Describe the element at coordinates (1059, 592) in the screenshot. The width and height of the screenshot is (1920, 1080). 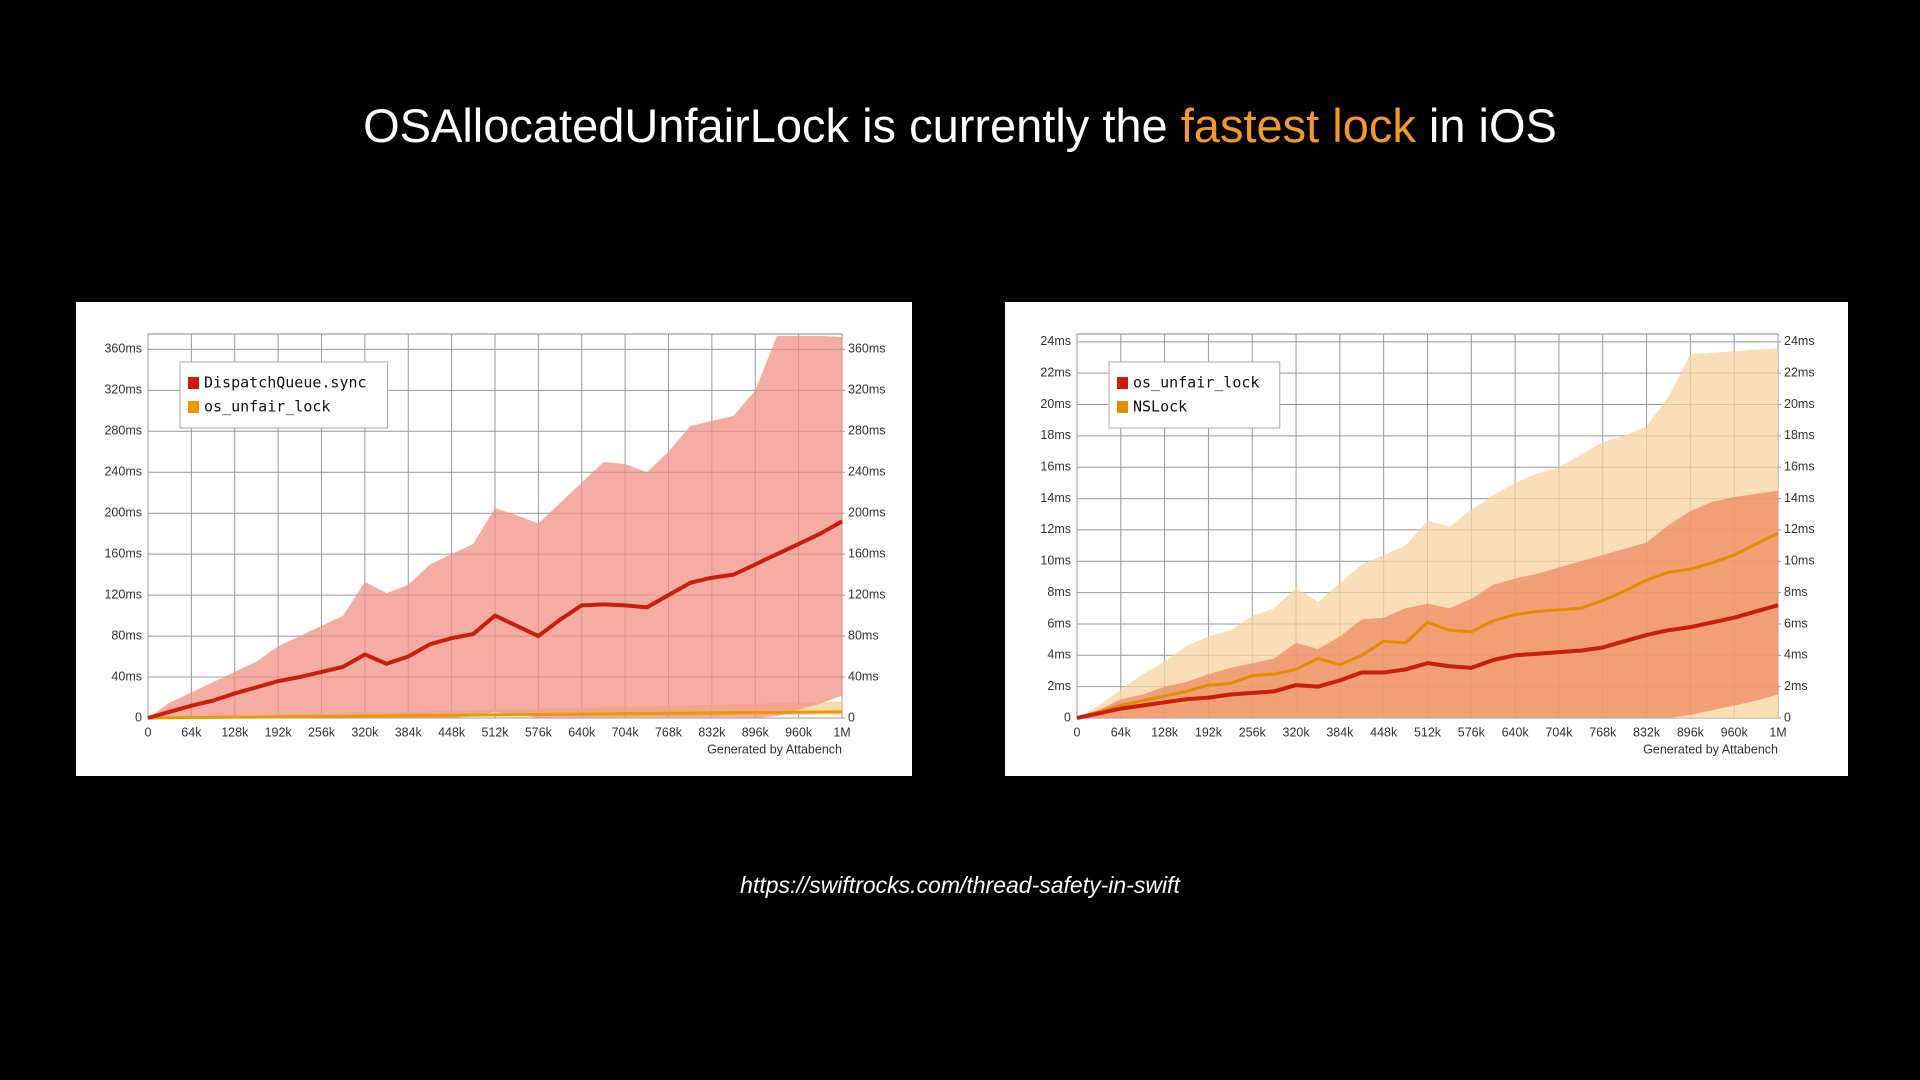
I see `y-tick-label: 8ms` at that location.